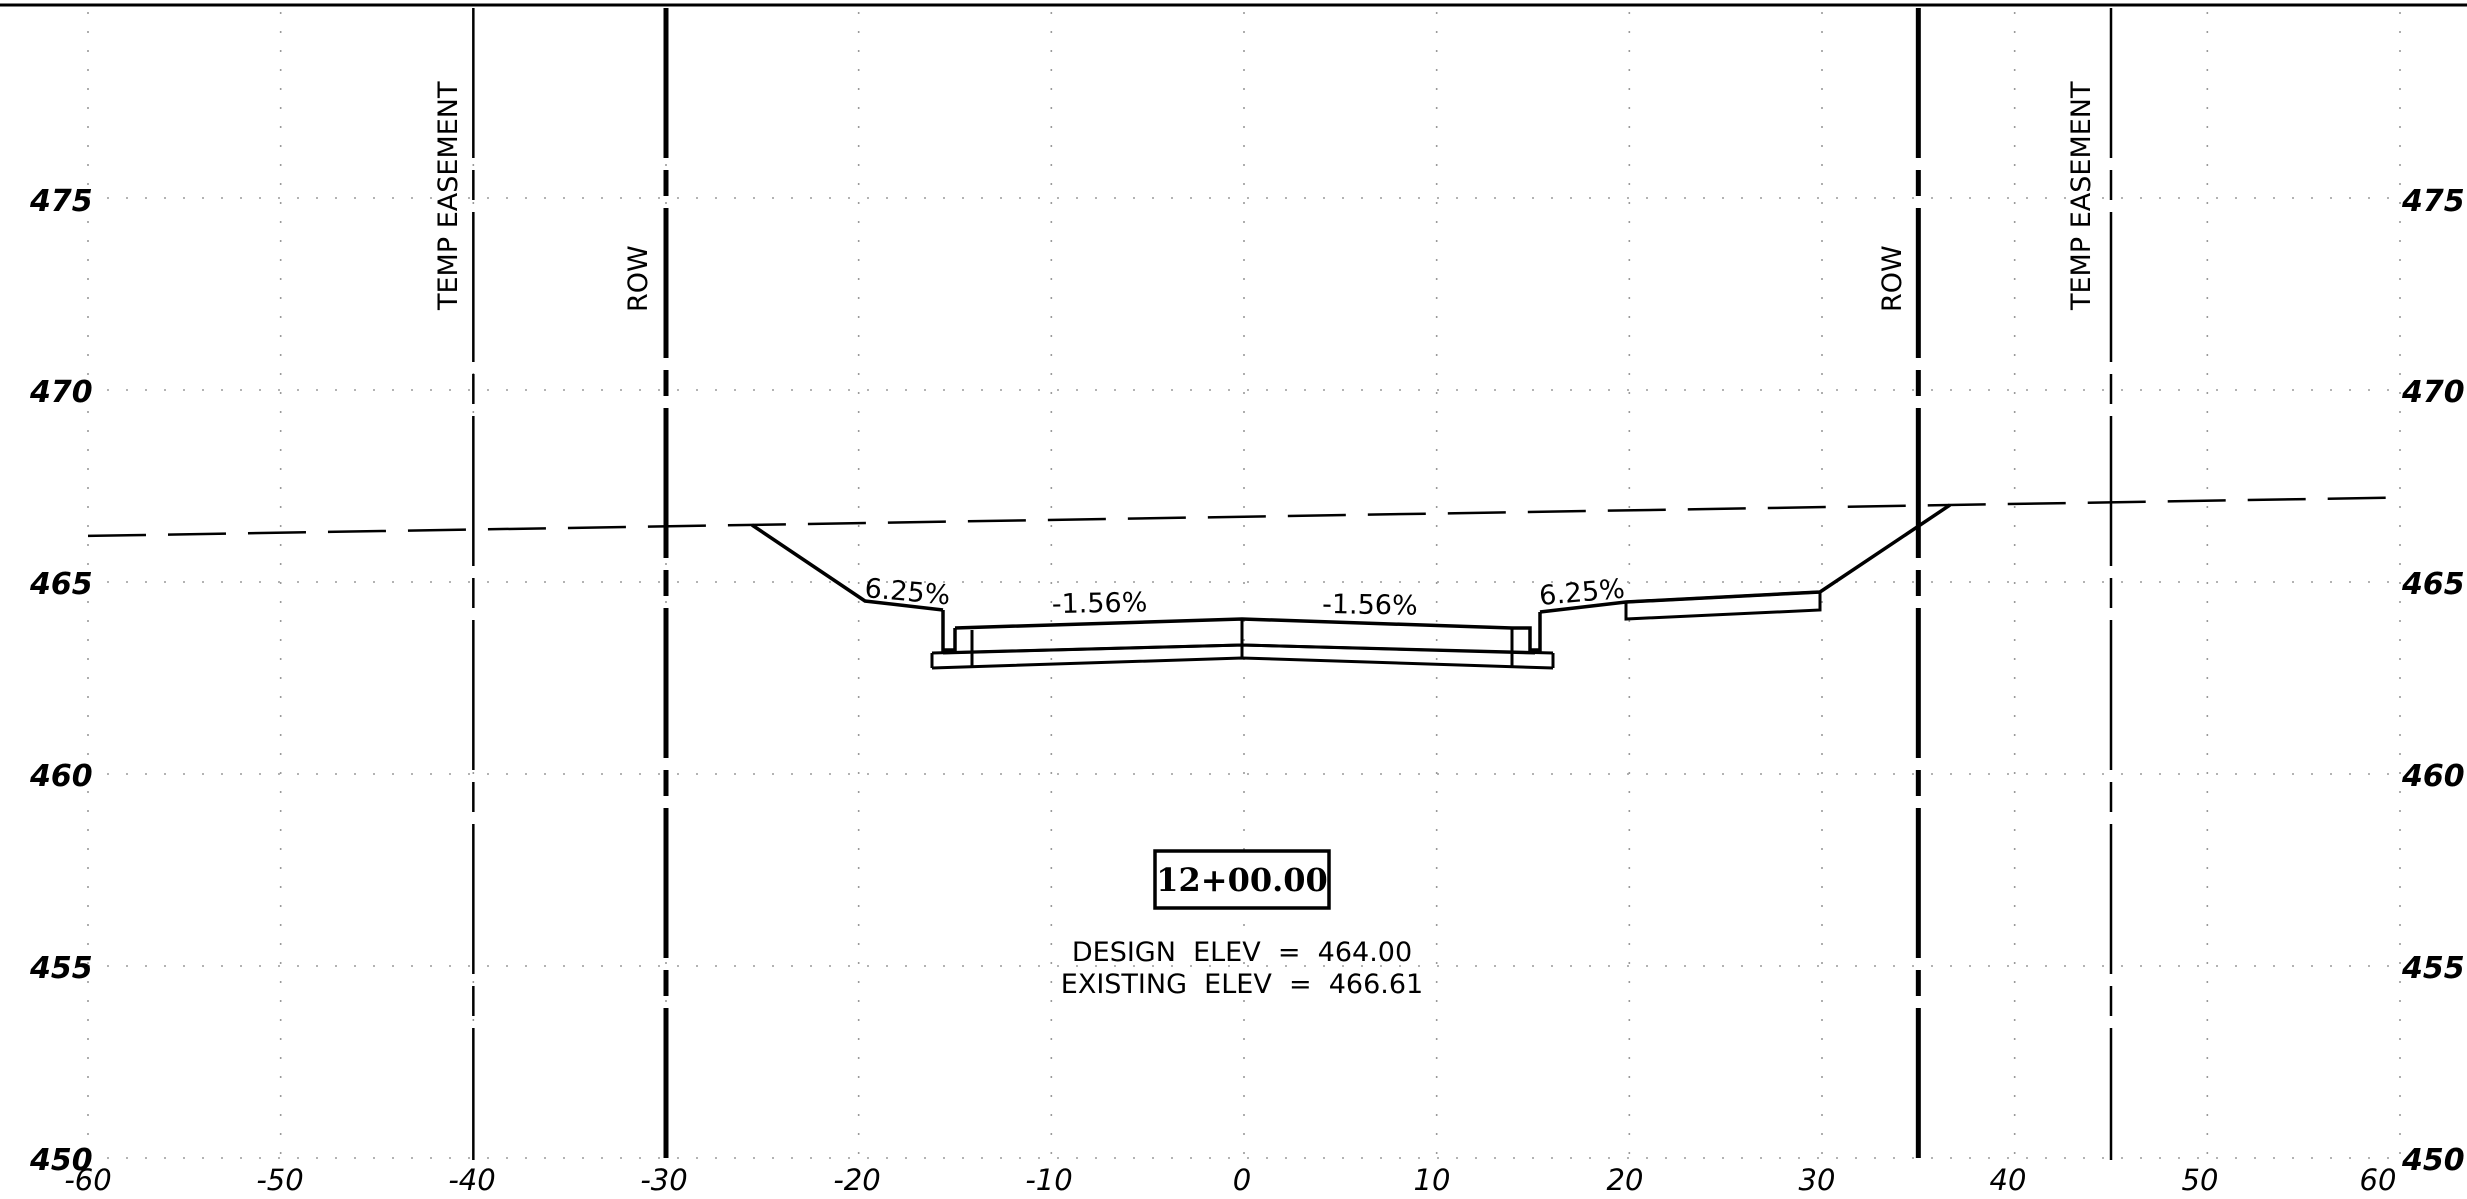 This screenshot has height=1199, width=2467. What do you see at coordinates (61, 392) in the screenshot?
I see `y-tick-left-470: 470` at bounding box center [61, 392].